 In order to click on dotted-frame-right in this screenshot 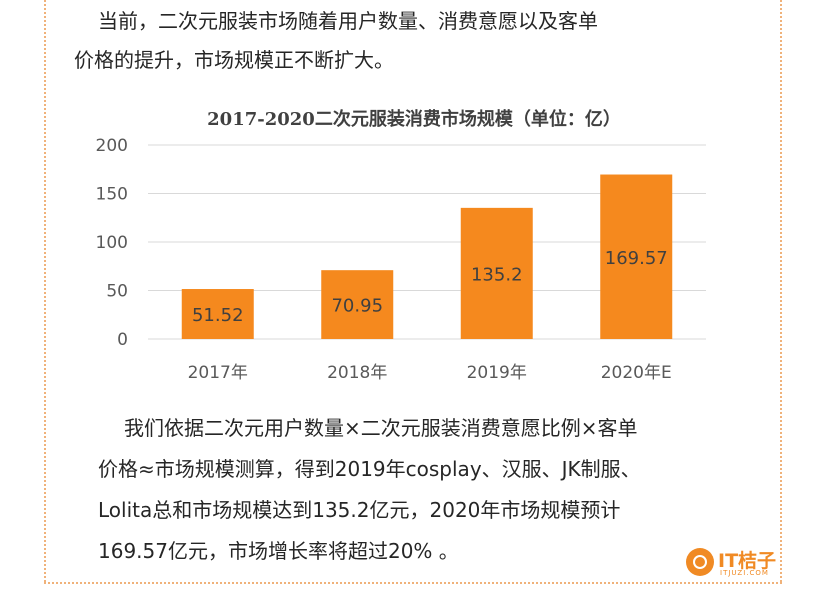, I will do `click(781, 291)`.